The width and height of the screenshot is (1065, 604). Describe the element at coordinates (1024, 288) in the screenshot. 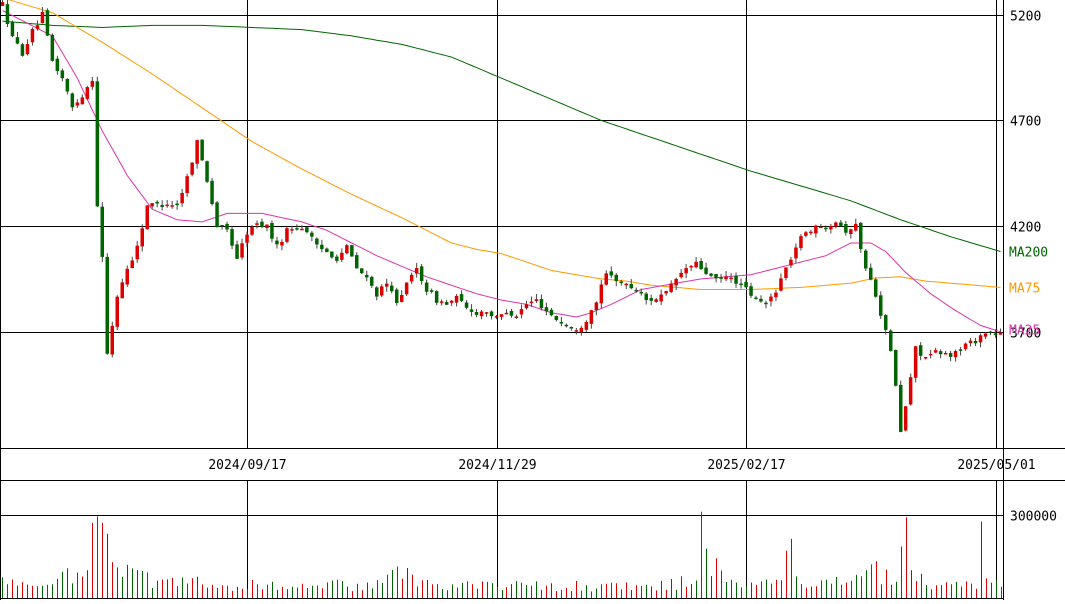

I see `ma-label-ma75: MA75` at that location.